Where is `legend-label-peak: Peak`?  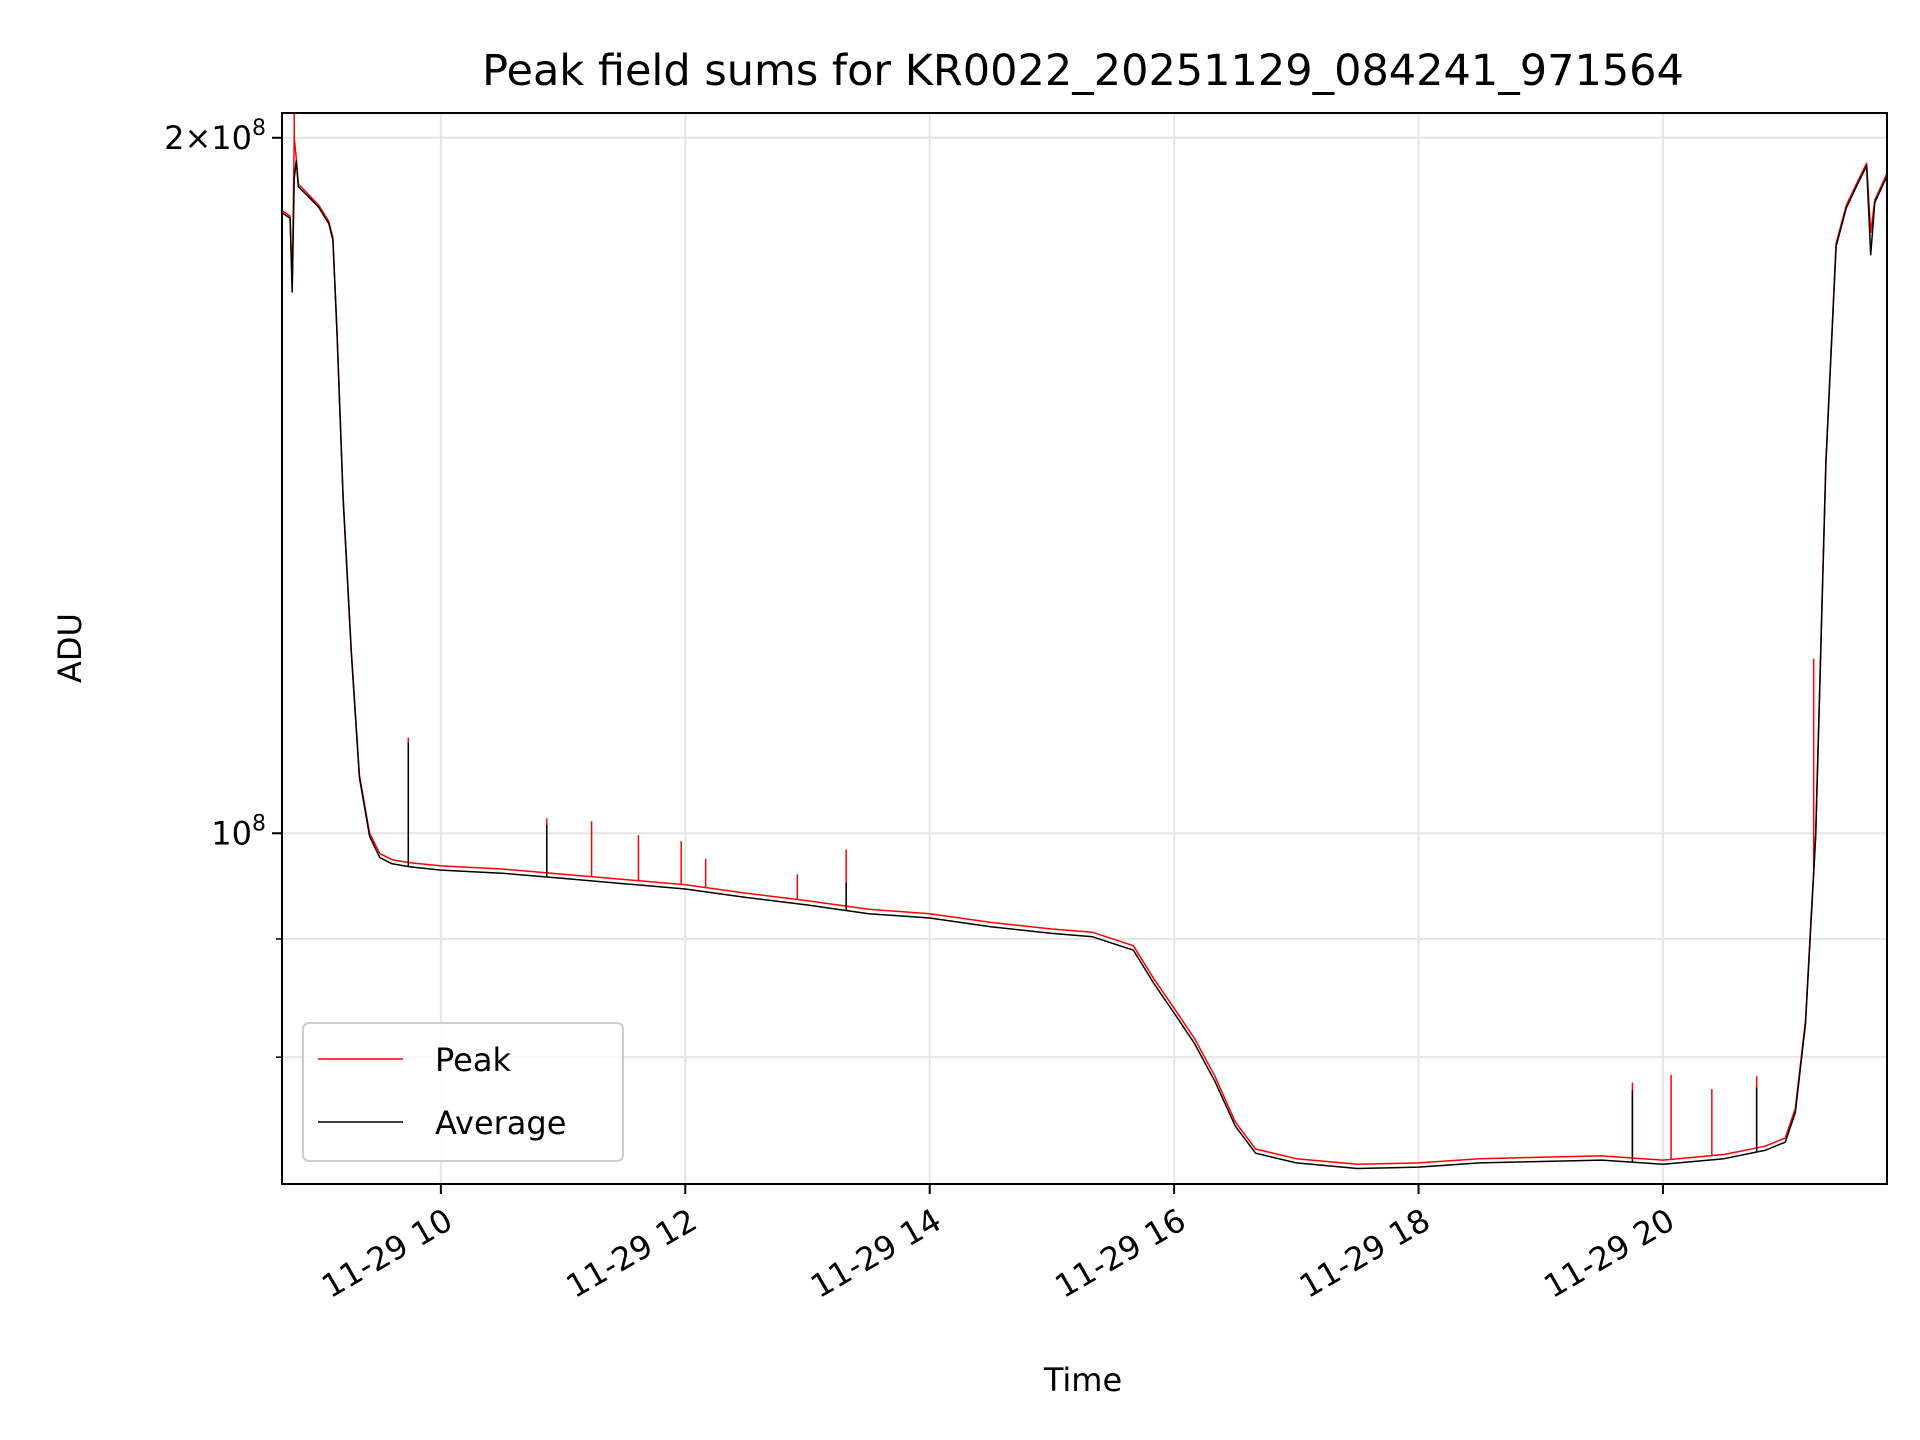
legend-label-peak: Peak is located at coordinates (473, 1060).